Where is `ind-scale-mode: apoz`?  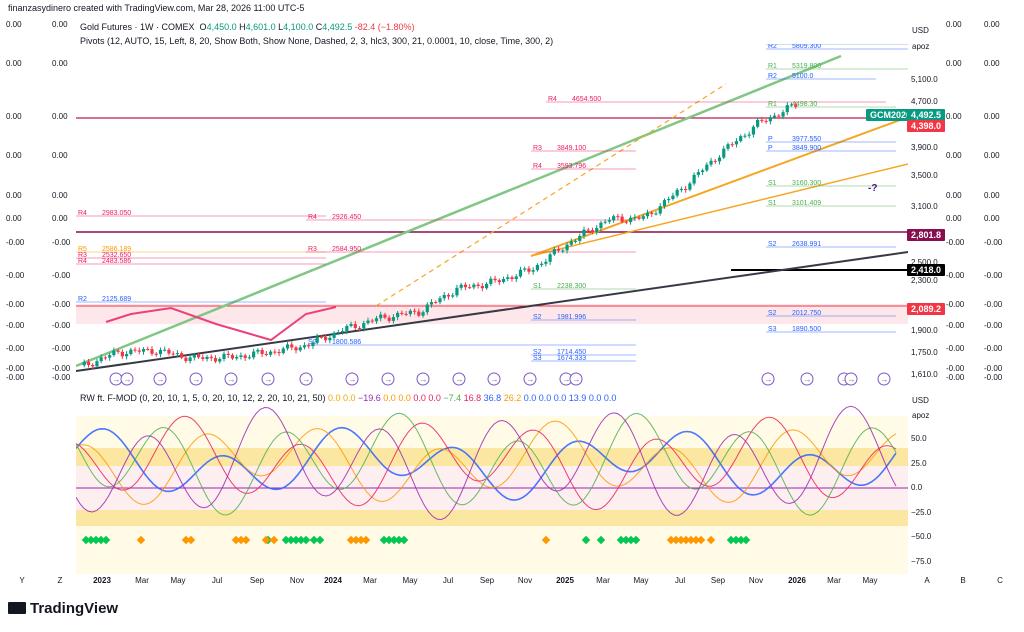 ind-scale-mode: apoz is located at coordinates (921, 415).